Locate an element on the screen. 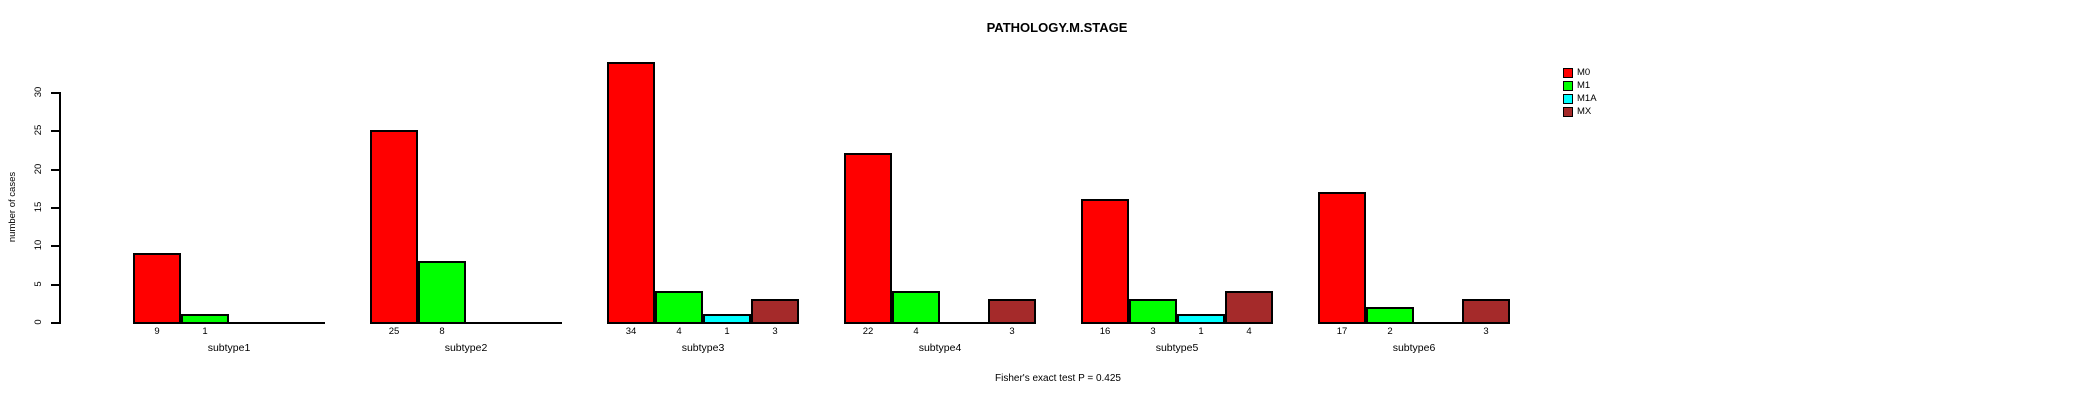 This screenshot has width=2090, height=400. category-label: subtype5 is located at coordinates (1177, 348).